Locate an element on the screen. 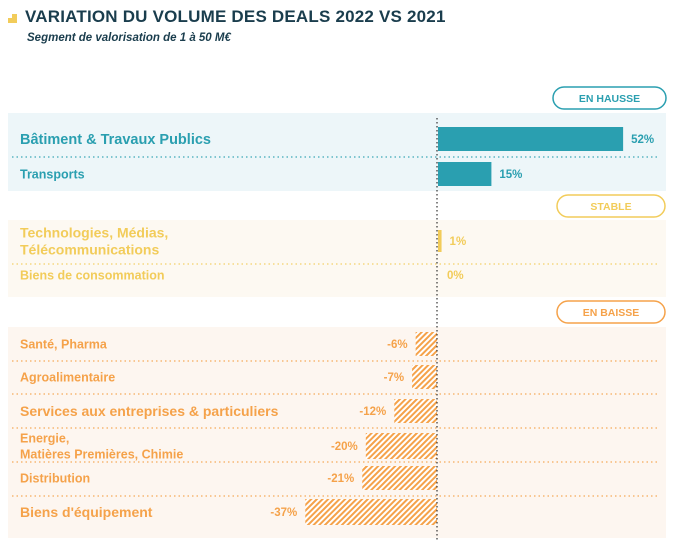 The height and width of the screenshot is (552, 692). data-label: 52% is located at coordinates (642, 140).